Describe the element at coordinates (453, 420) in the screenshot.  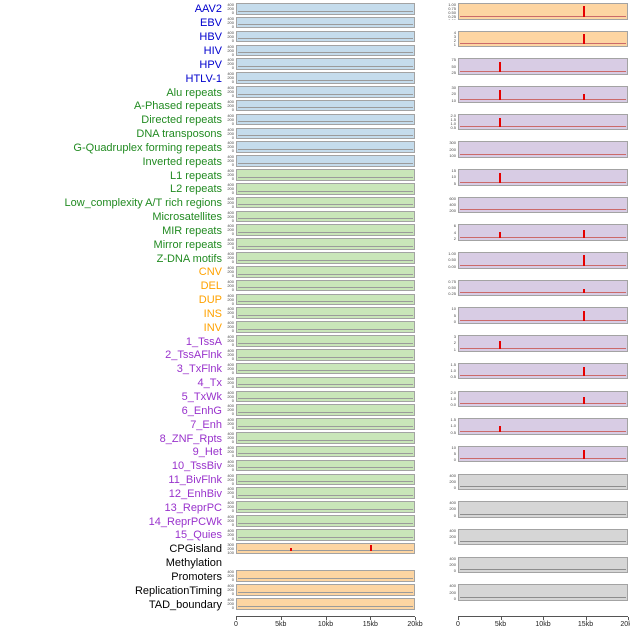
I see `y-tick-label: 1.5` at that location.